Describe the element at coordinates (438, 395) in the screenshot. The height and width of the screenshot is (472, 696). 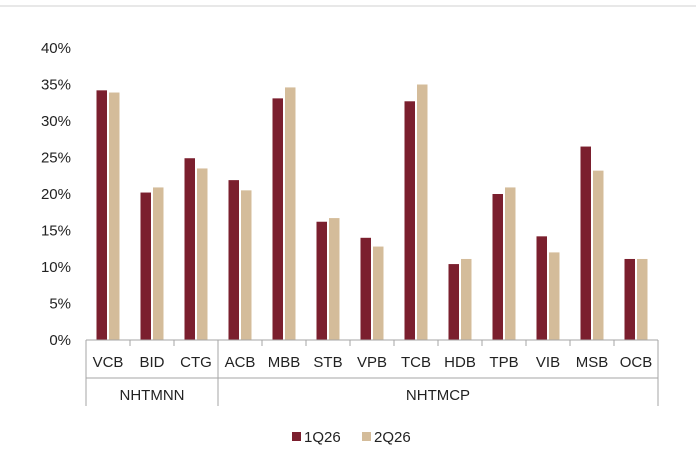
I see `group-label-nhtmcp: NHTMCP` at that location.